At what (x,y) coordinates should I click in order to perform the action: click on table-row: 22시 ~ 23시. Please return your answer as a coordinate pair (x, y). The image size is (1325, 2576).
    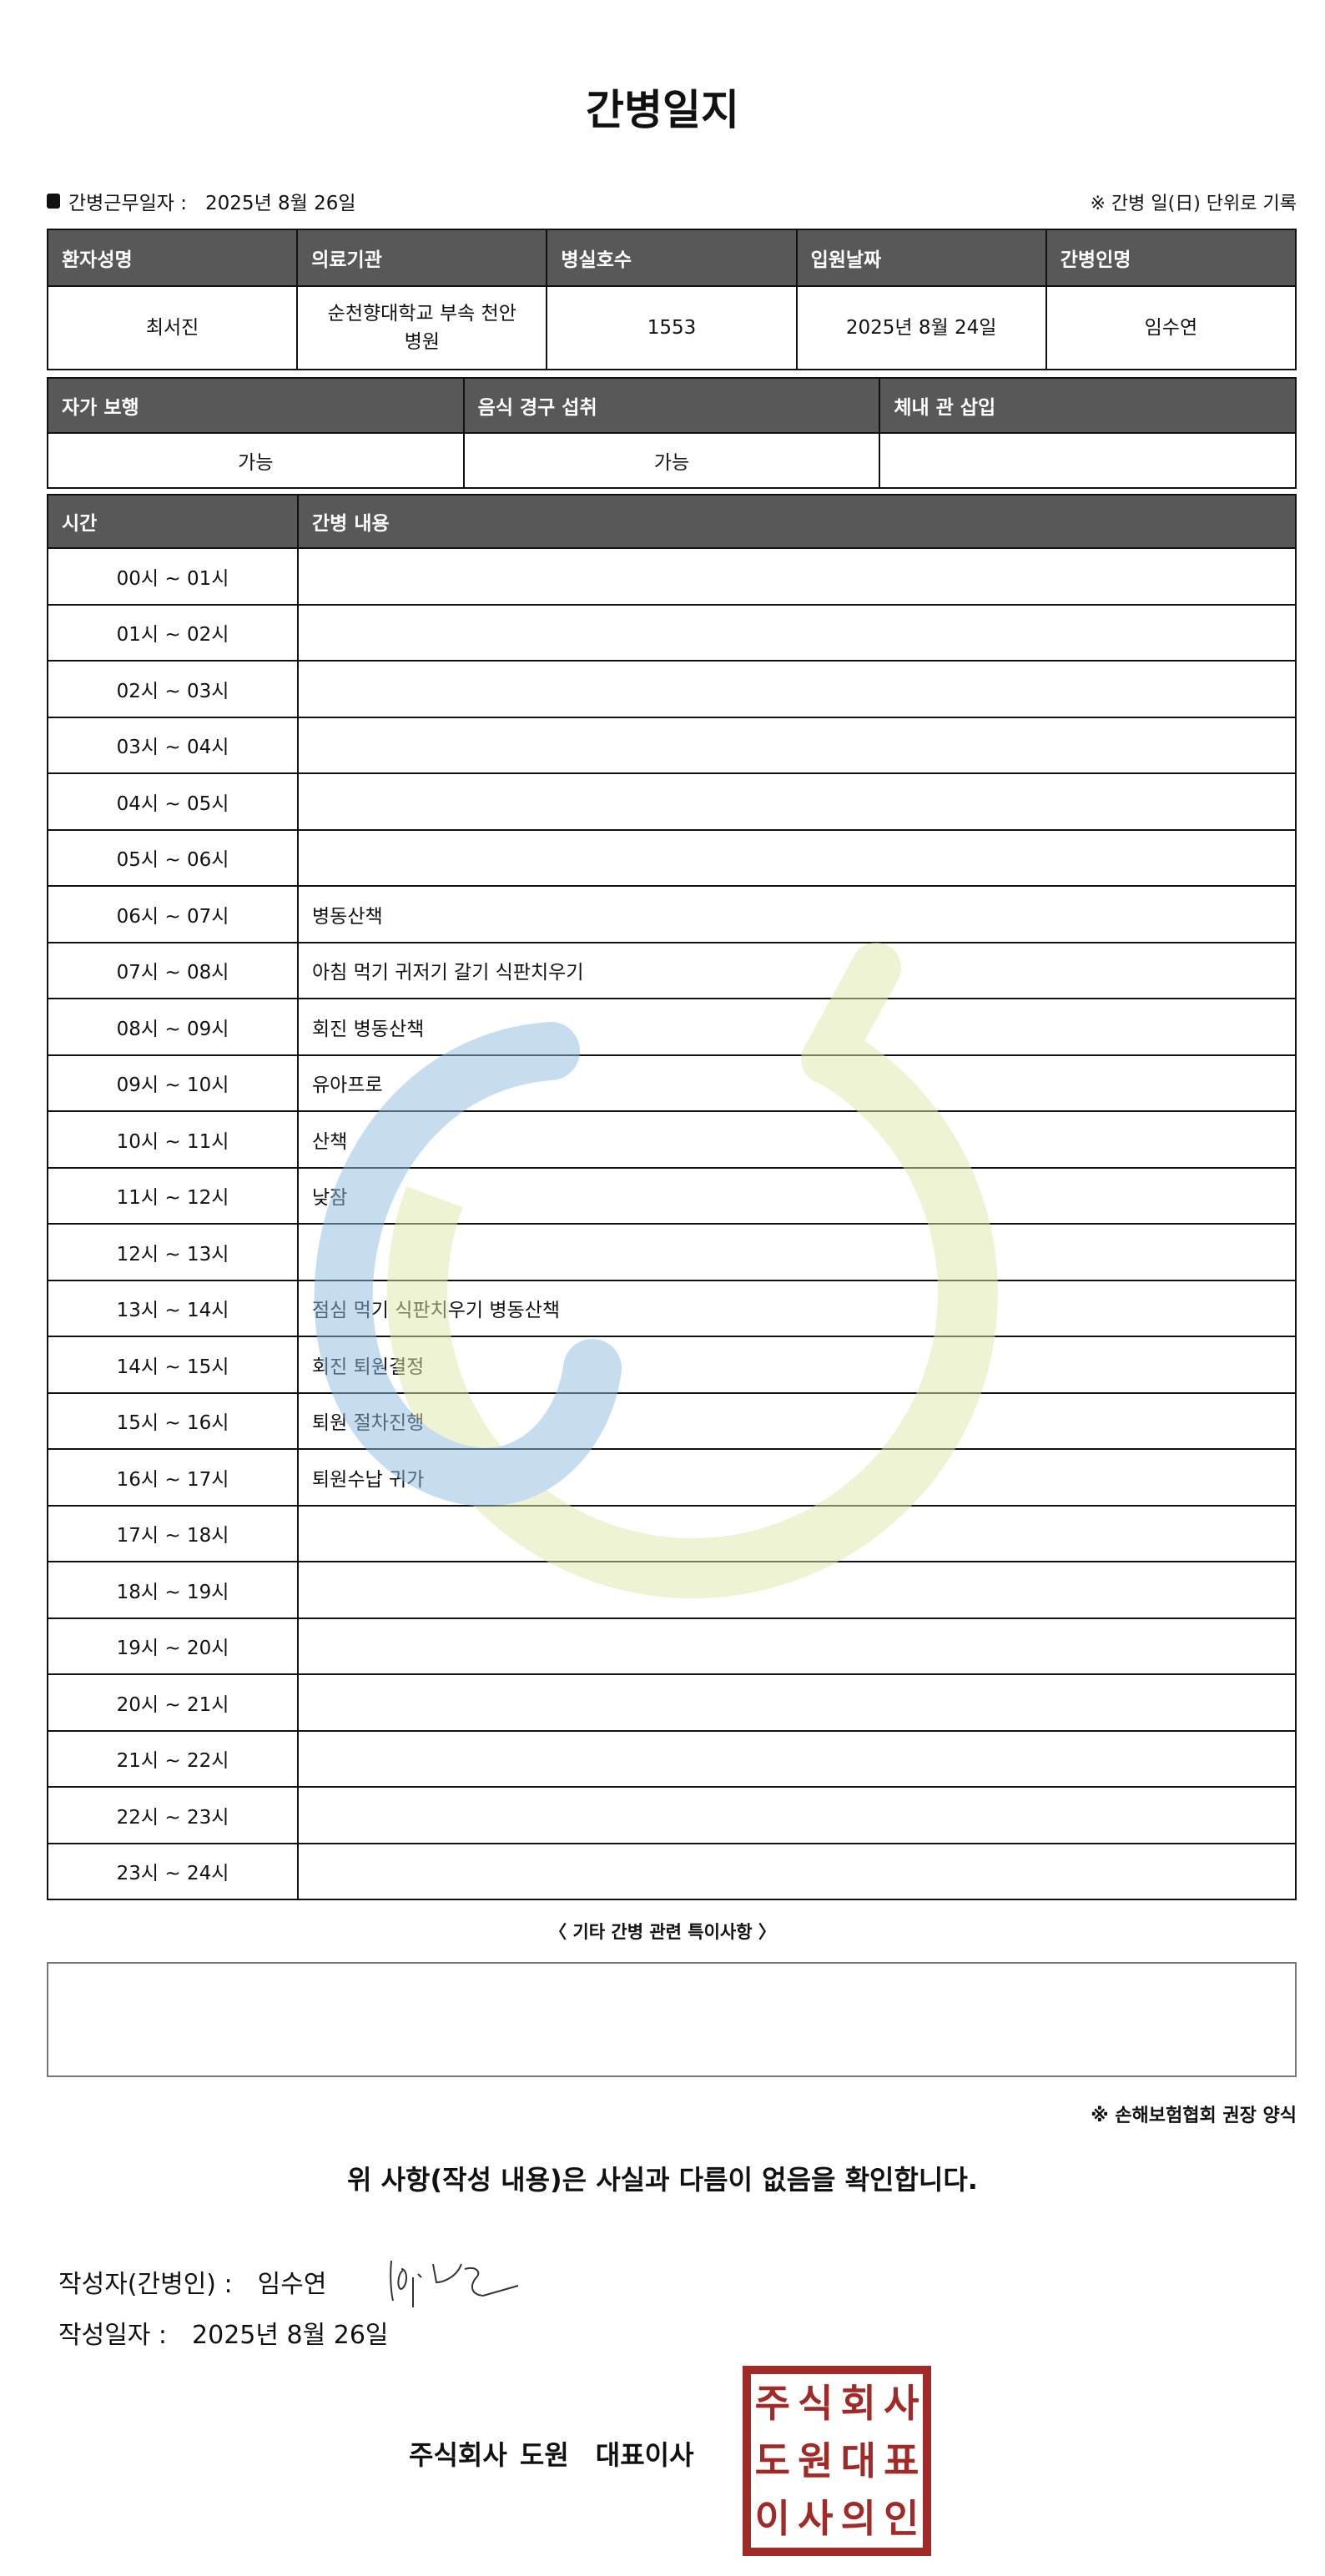
    Looking at the image, I should click on (672, 1815).